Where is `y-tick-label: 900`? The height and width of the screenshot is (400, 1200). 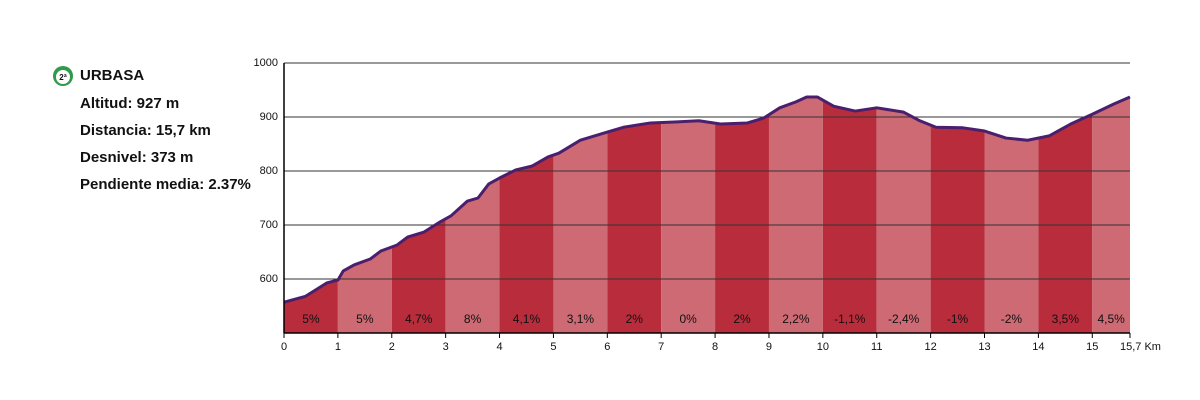
y-tick-label: 900 is located at coordinates (269, 117).